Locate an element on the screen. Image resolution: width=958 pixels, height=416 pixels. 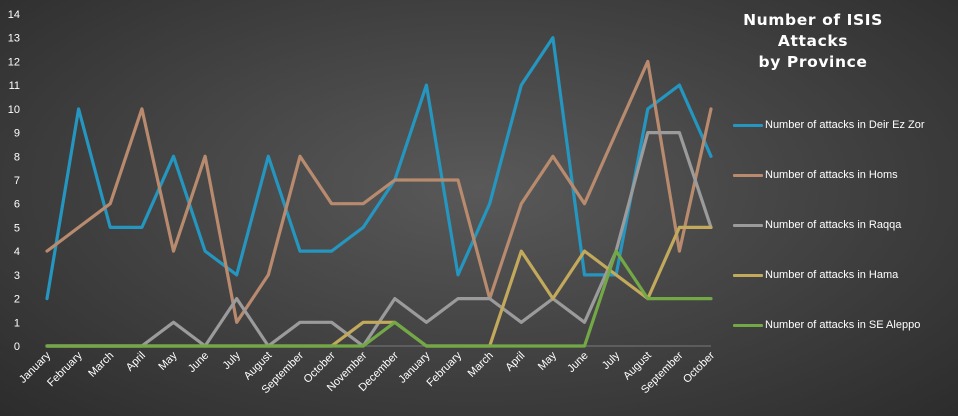
legend-label-deir-ez-zor: Number of attacks in Deir Ez Zor is located at coordinates (845, 125).